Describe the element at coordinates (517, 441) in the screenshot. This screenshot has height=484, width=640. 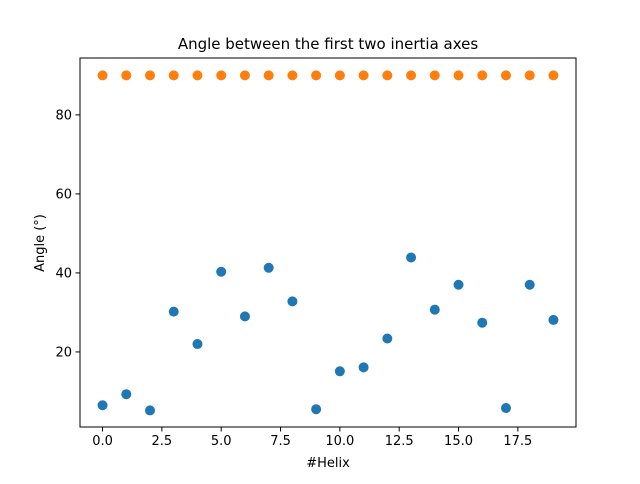
I see `x-tick-label: 17.5` at that location.